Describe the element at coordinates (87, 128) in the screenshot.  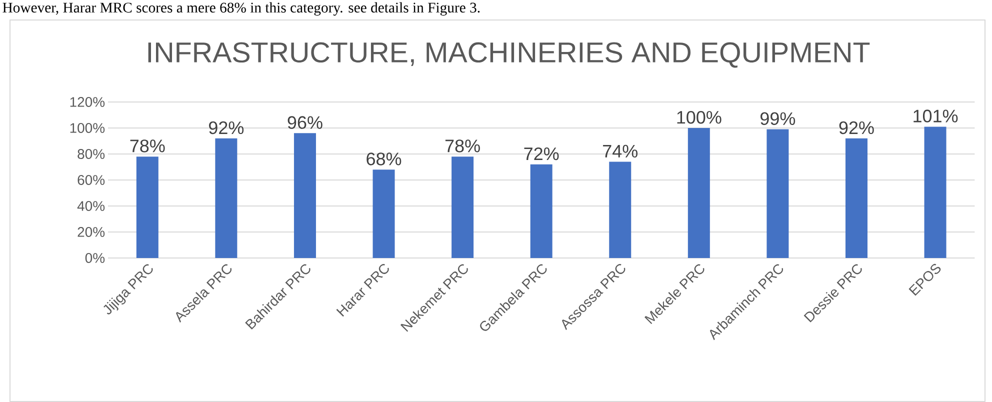
I see `y-tick-label: 100%` at that location.